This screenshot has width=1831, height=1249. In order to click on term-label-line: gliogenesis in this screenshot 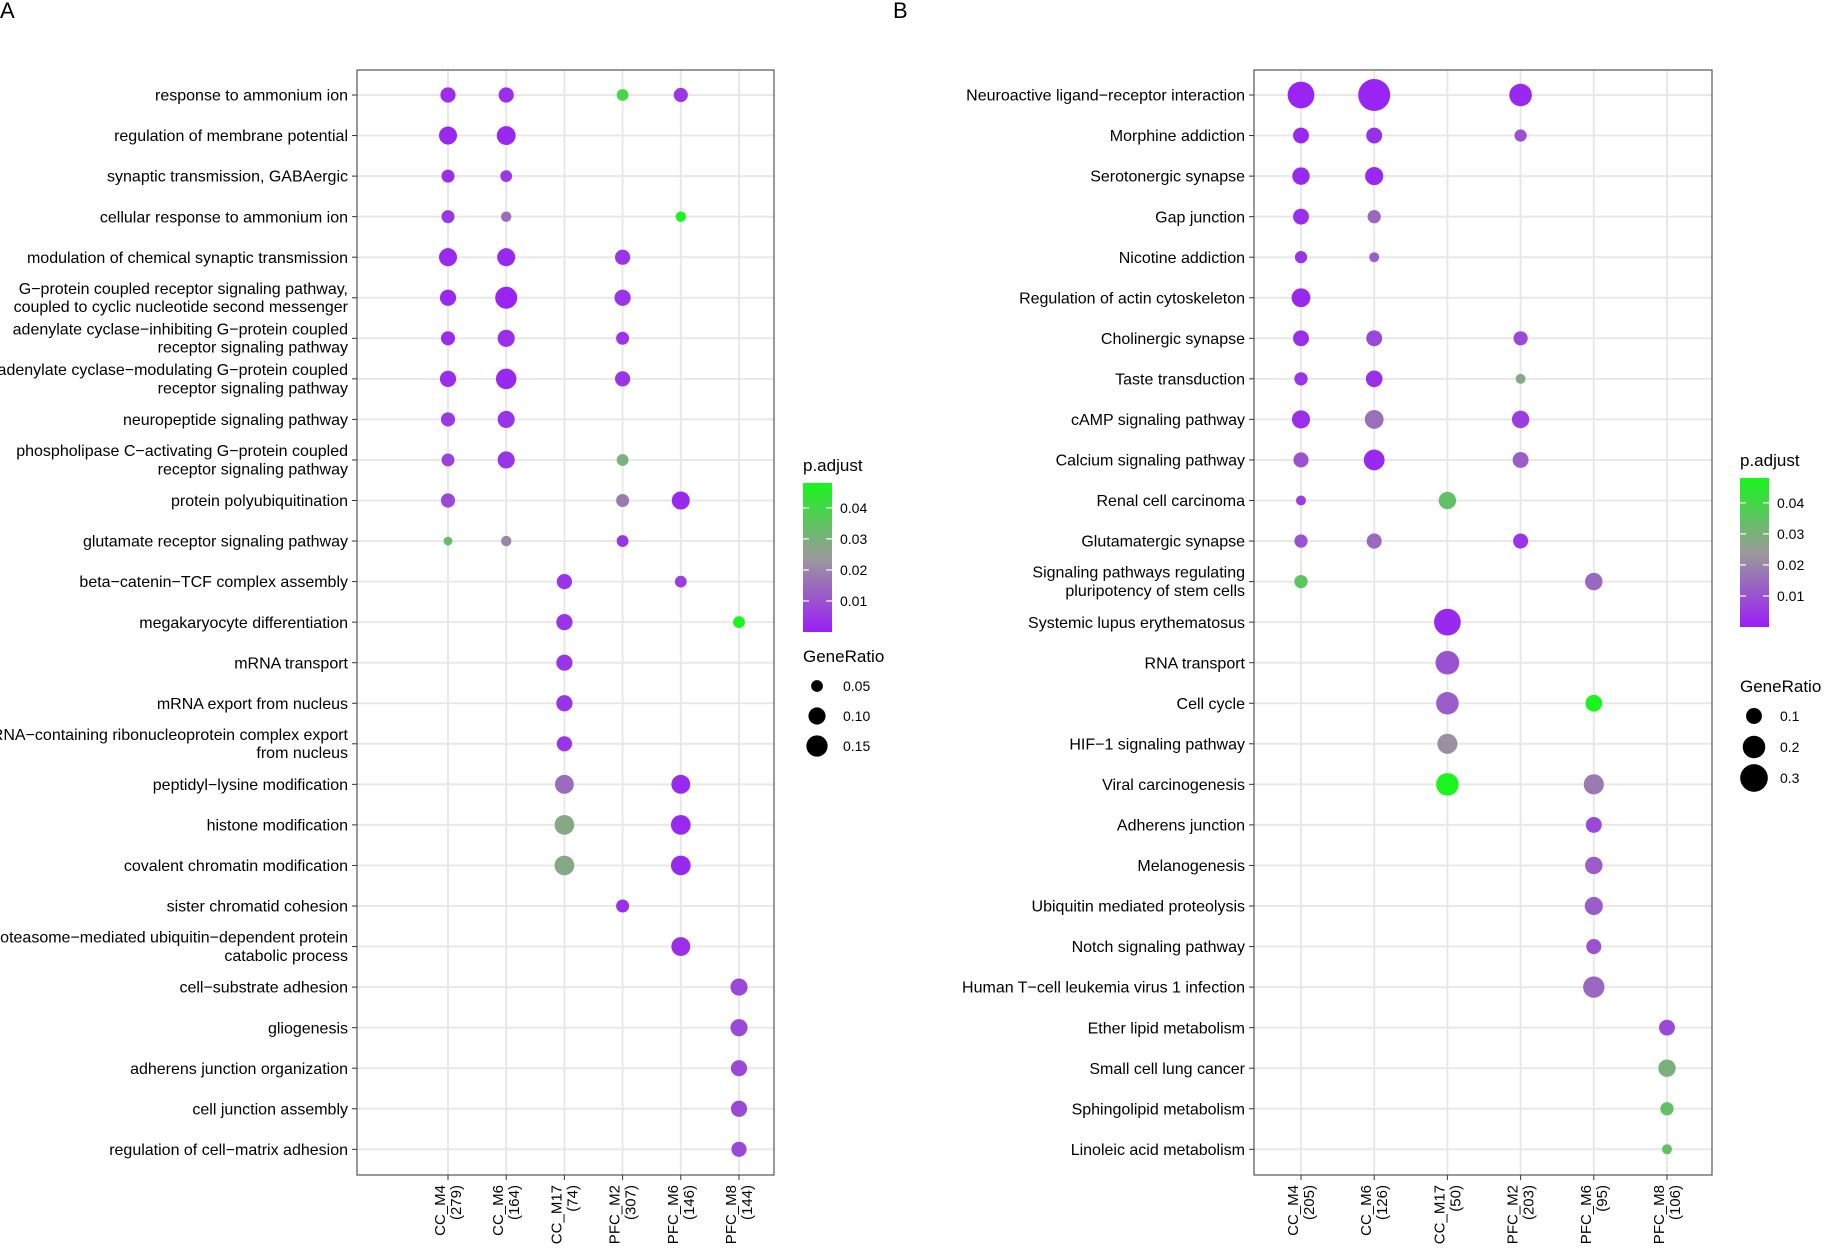, I will do `click(308, 1028)`.